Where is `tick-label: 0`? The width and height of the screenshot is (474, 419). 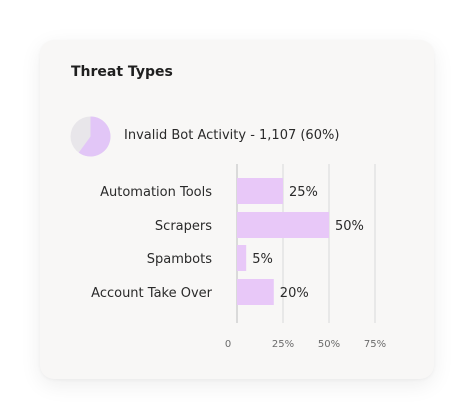
tick-label: 0 is located at coordinates (228, 344).